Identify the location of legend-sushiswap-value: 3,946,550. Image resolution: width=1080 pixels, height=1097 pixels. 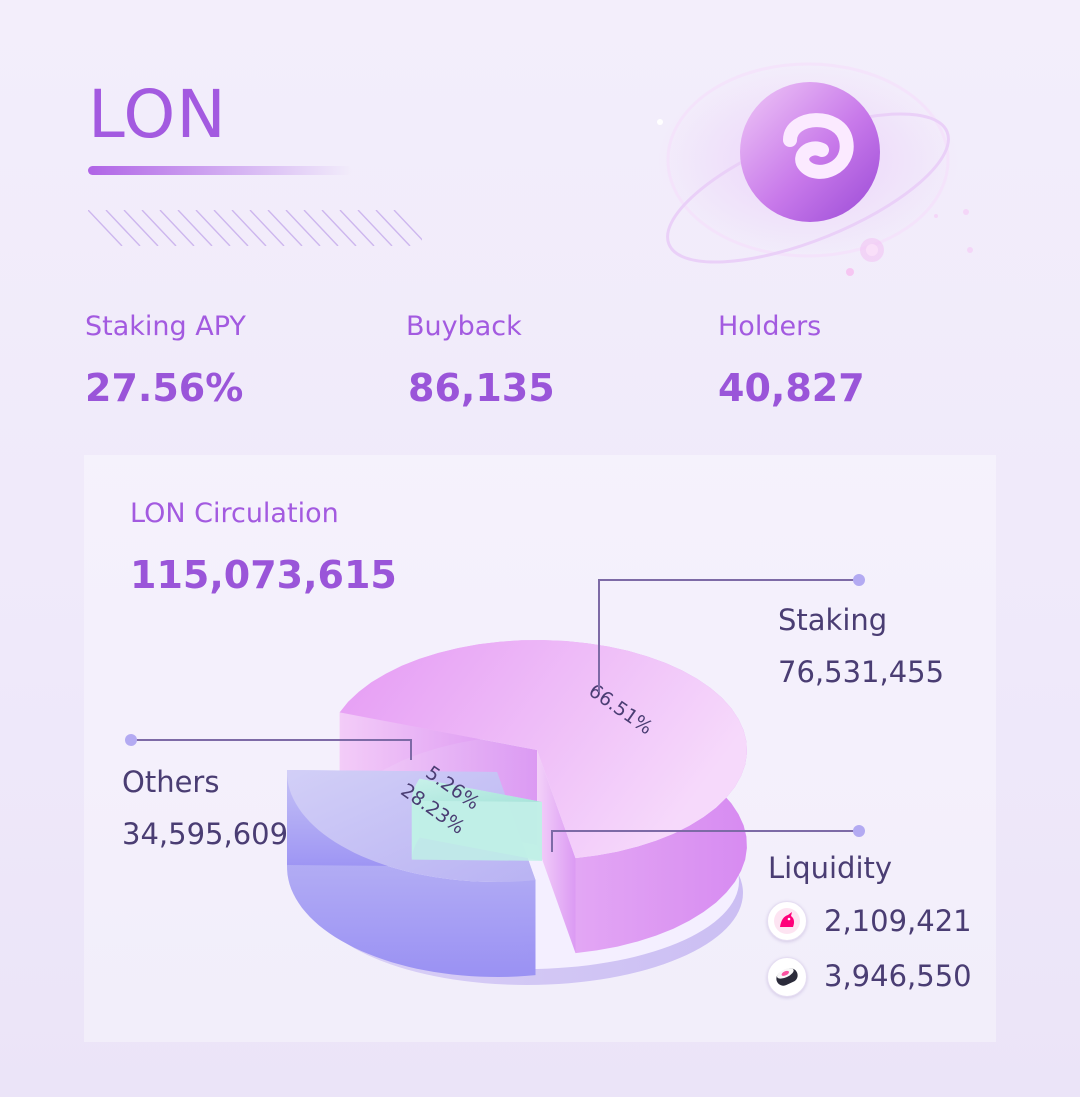
(898, 976).